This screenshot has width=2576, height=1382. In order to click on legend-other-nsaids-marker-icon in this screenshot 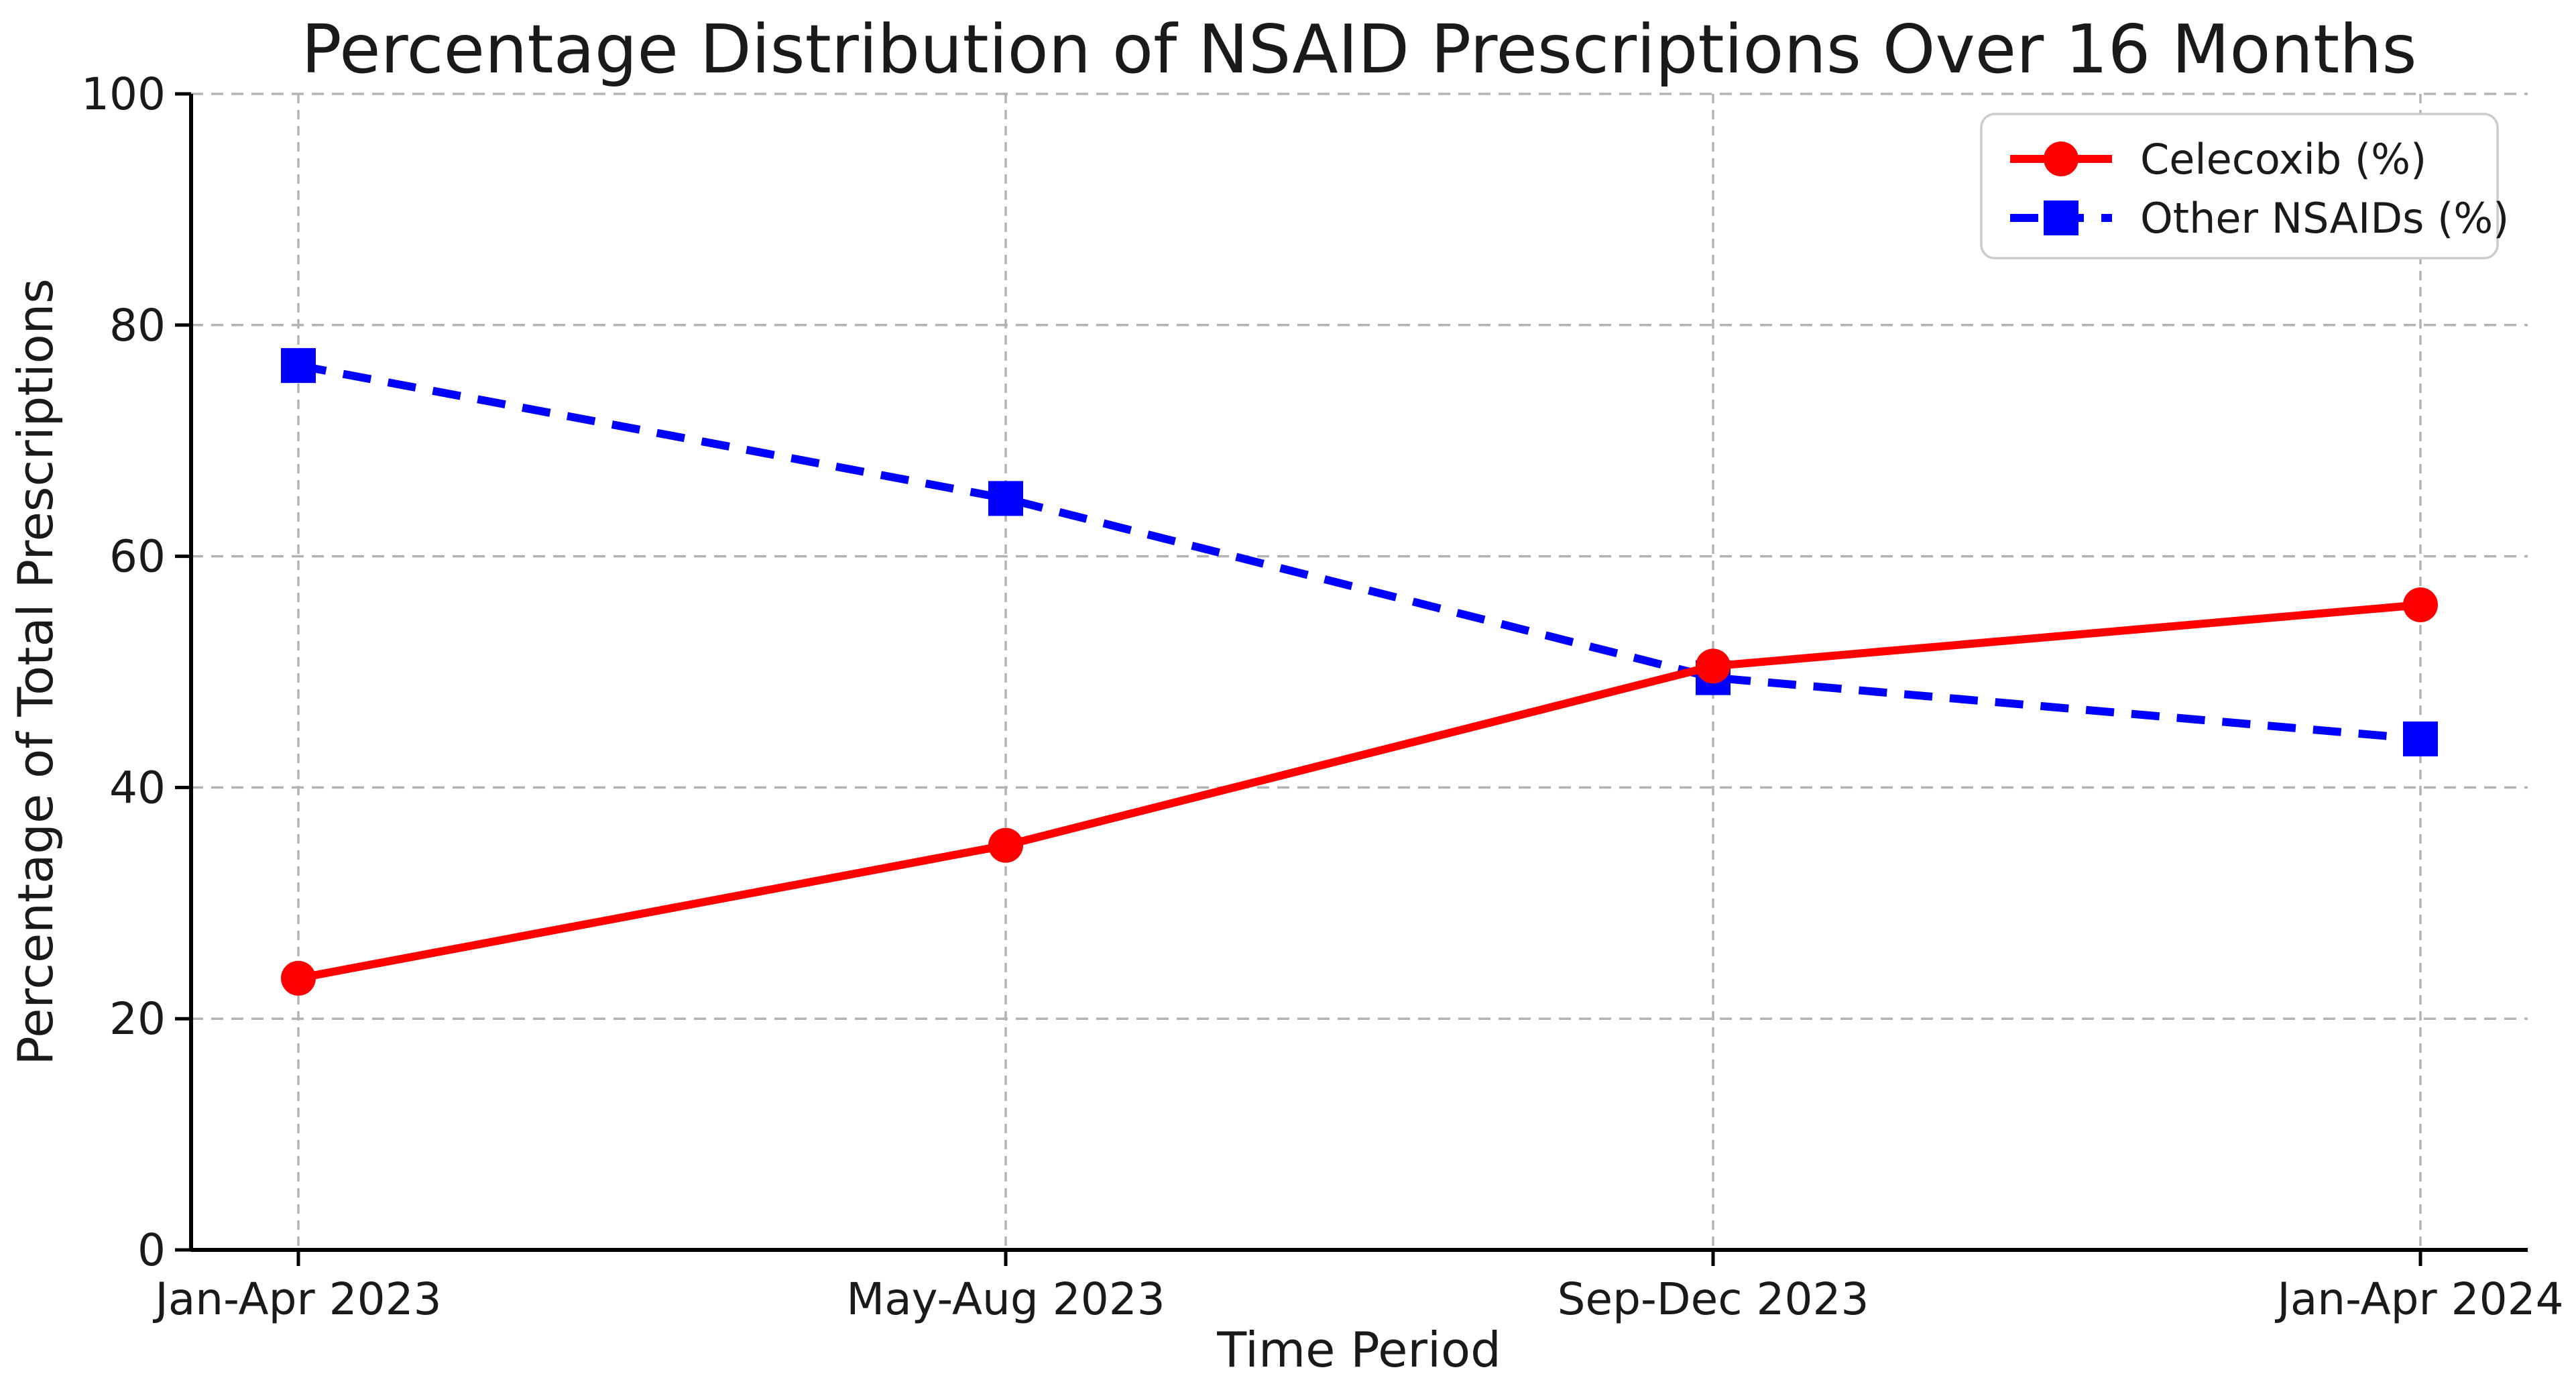, I will do `click(2061, 217)`.